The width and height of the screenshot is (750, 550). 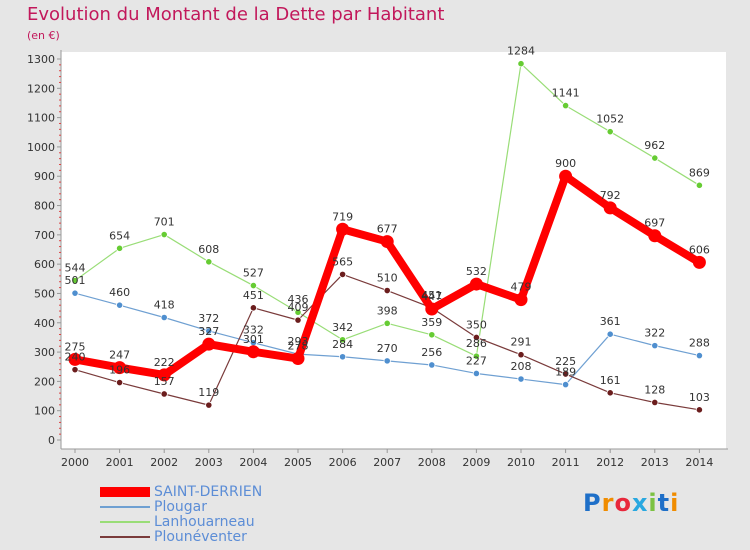 I want to click on y-tick-label: 700, so click(x=44, y=235).